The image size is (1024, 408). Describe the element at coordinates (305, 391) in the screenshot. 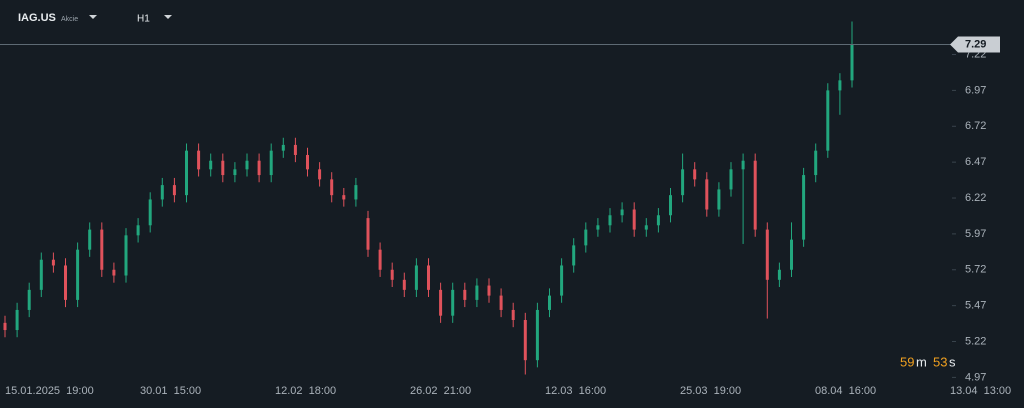

I see `x-tick-label: 12.02 18:00` at that location.